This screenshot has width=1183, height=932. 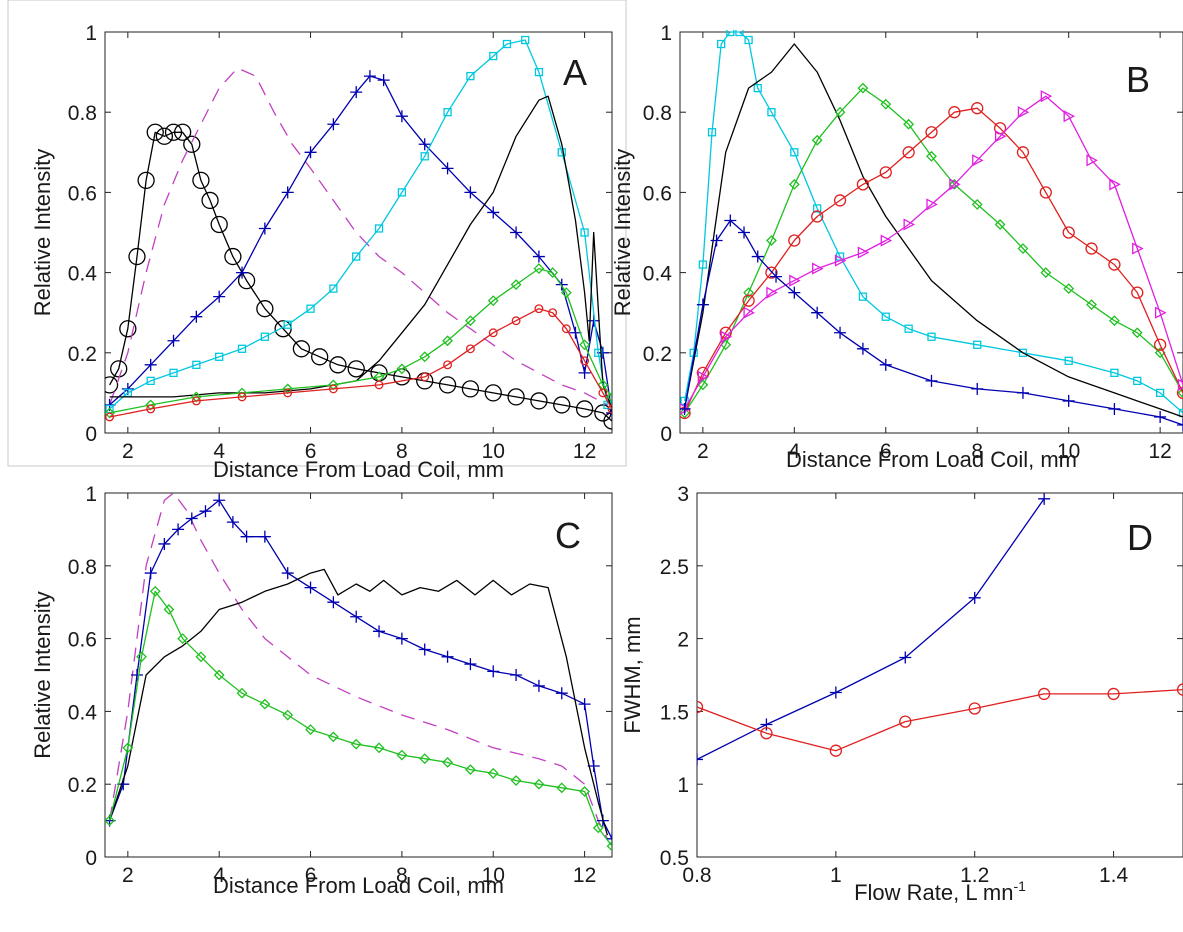 What do you see at coordinates (1019, 886) in the screenshot?
I see `x-axis-label-superscript: -1` at bounding box center [1019, 886].